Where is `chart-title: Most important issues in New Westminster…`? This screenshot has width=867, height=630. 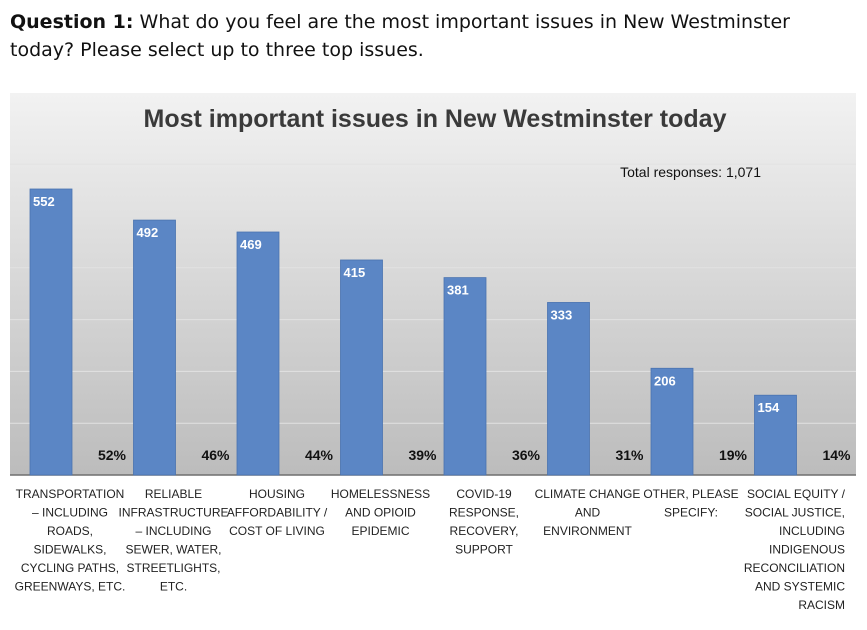 chart-title: Most important issues in New Westminster… is located at coordinates (435, 119).